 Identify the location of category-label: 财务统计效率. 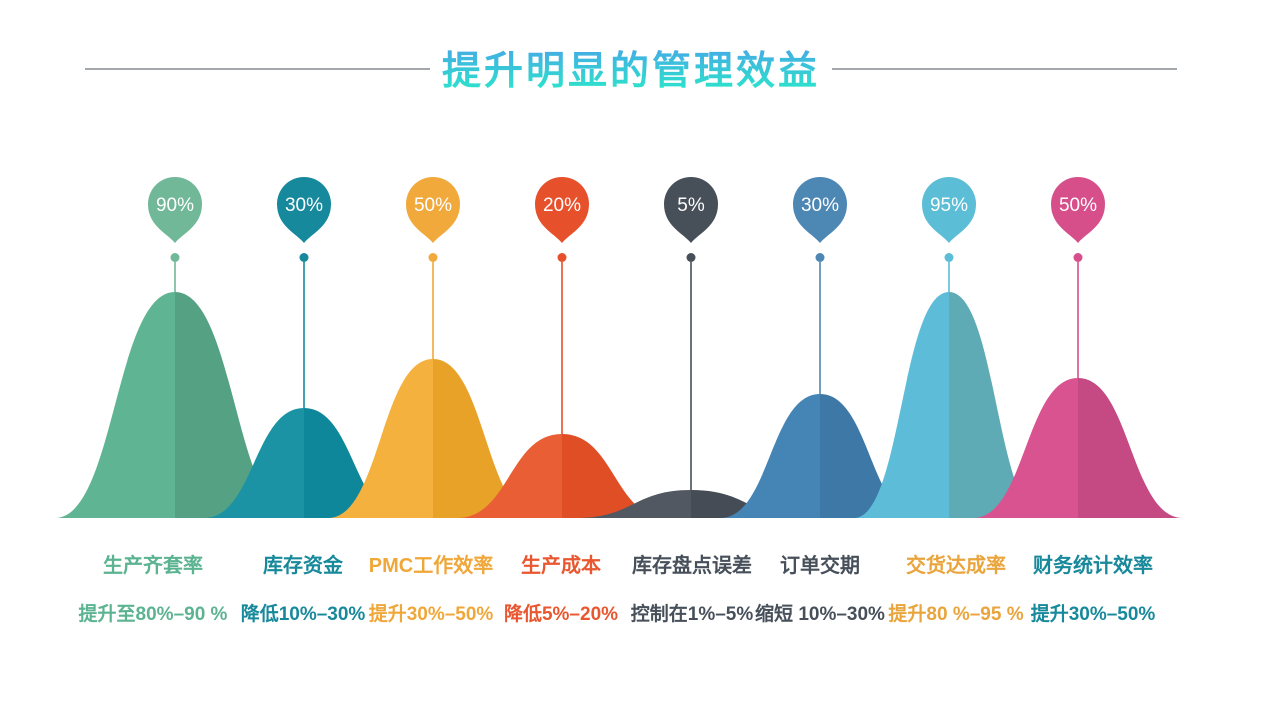
(1093, 566).